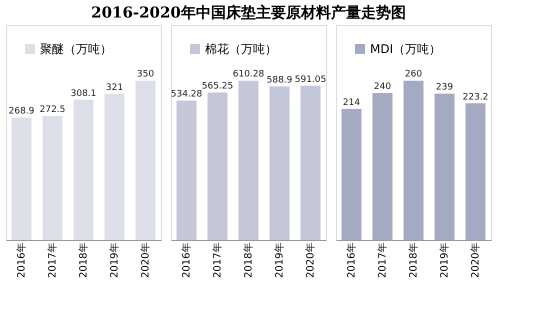 The image size is (534, 335). Describe the element at coordinates (351, 103) in the screenshot. I see `data-label: 214` at that location.